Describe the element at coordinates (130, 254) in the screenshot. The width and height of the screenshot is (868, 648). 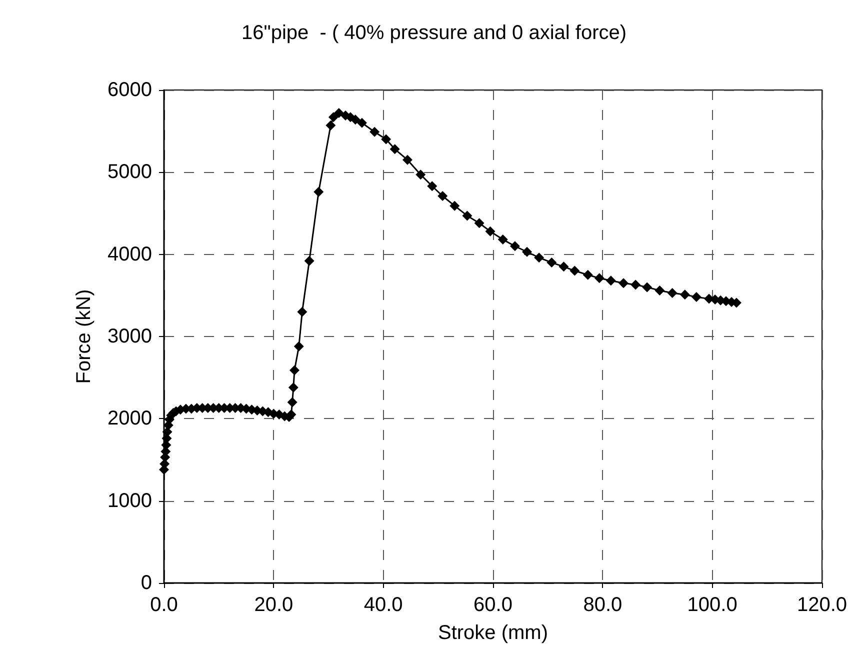
I see `y-tick-label: 4000` at that location.